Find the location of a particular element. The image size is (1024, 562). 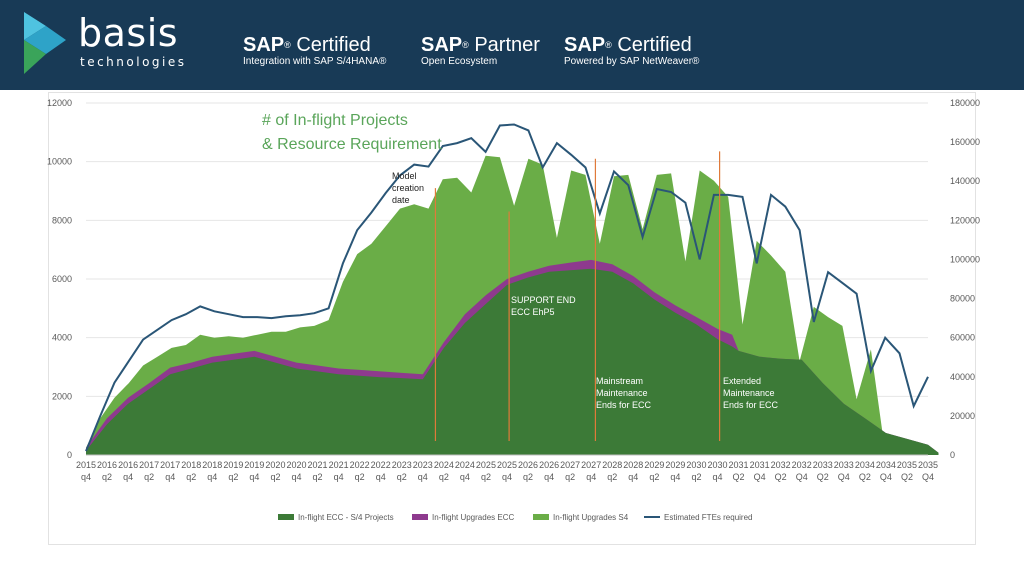

cert-subtitle: Powered by SAP NetWeaver® is located at coordinates (632, 61).